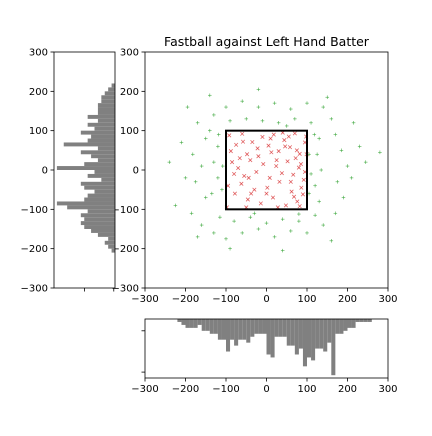 This screenshot has width=432, height=436. What do you see at coordinates (85, 168) in the screenshot?
I see `left-histogram-bars` at bounding box center [85, 168].